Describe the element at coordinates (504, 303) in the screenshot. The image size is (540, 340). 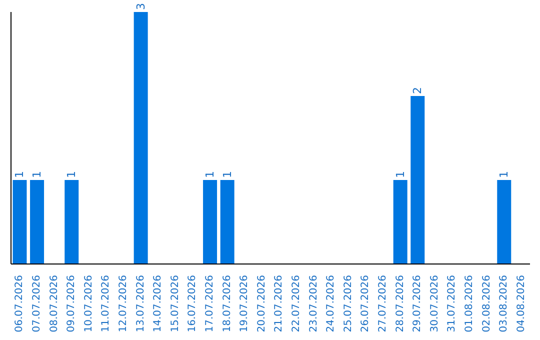
I see `x-tick-label: 03.08.2026` at that location.